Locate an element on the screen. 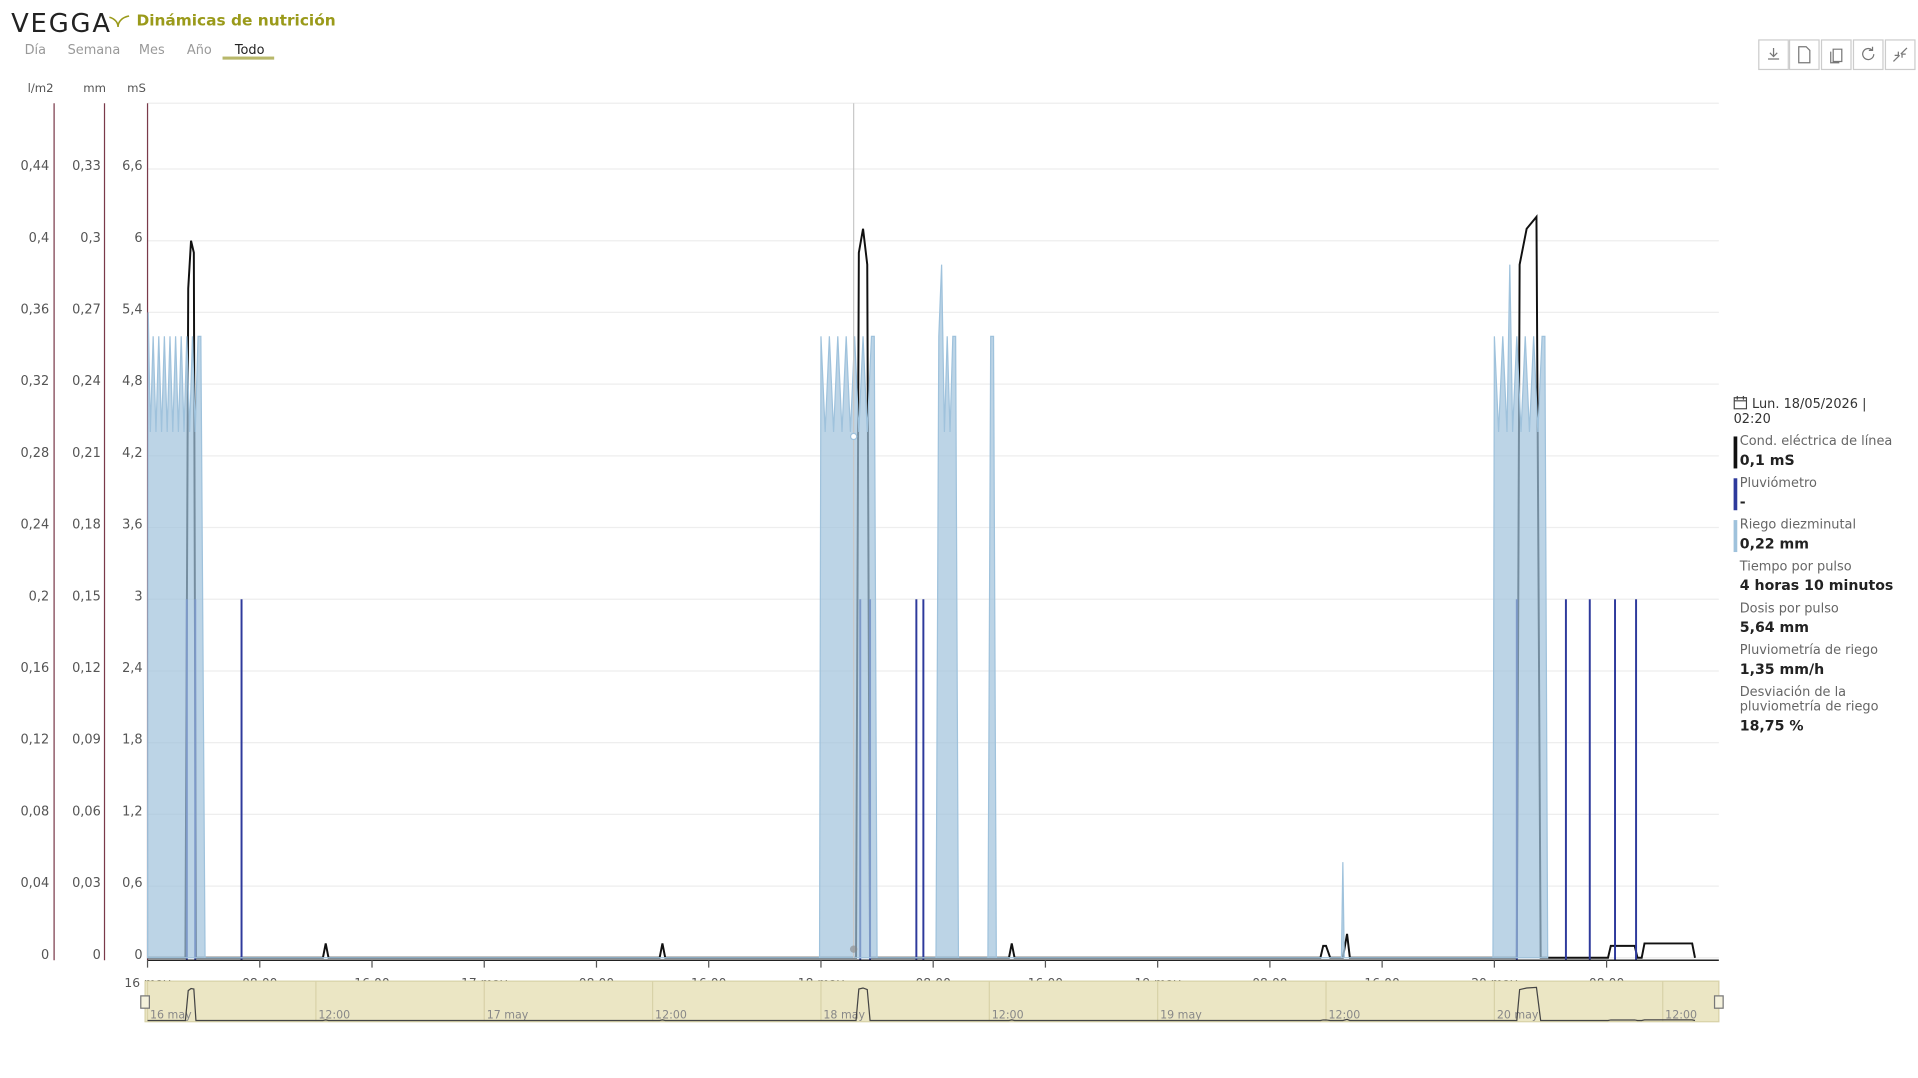 Image resolution: width=1918 pixels, height=1078 pixels. export-xls-button is located at coordinates (1804, 55).